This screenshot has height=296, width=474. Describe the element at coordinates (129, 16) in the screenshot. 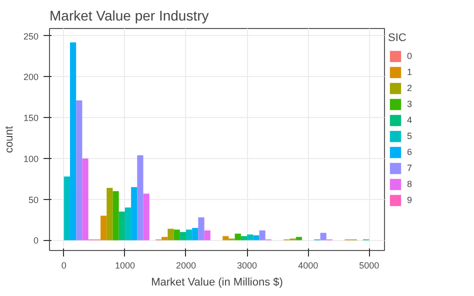

I see `chart-title: Market Value per Industry` at that location.